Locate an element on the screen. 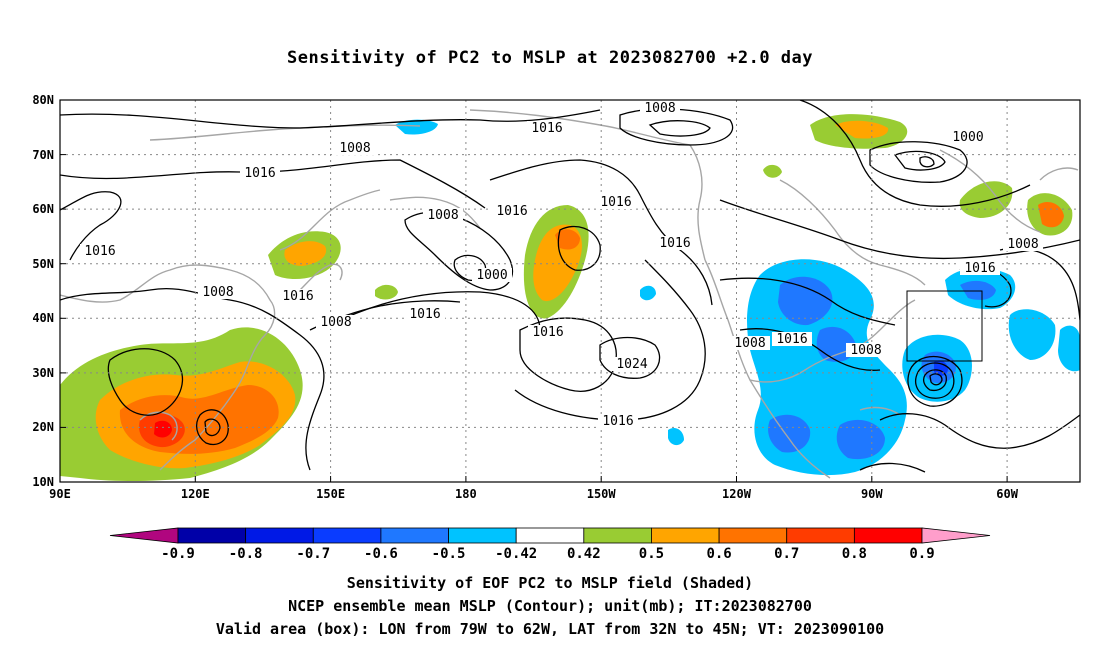 The image size is (1100, 650). lon-label: 180 is located at coordinates (466, 494).